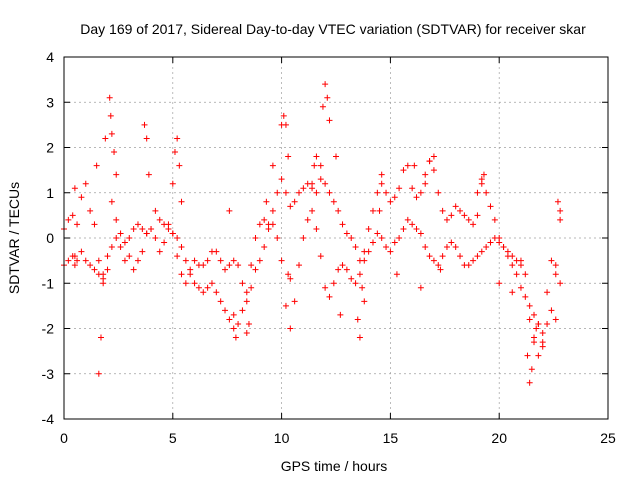 The height and width of the screenshot is (480, 640). I want to click on x-tick-label: 20, so click(499, 438).